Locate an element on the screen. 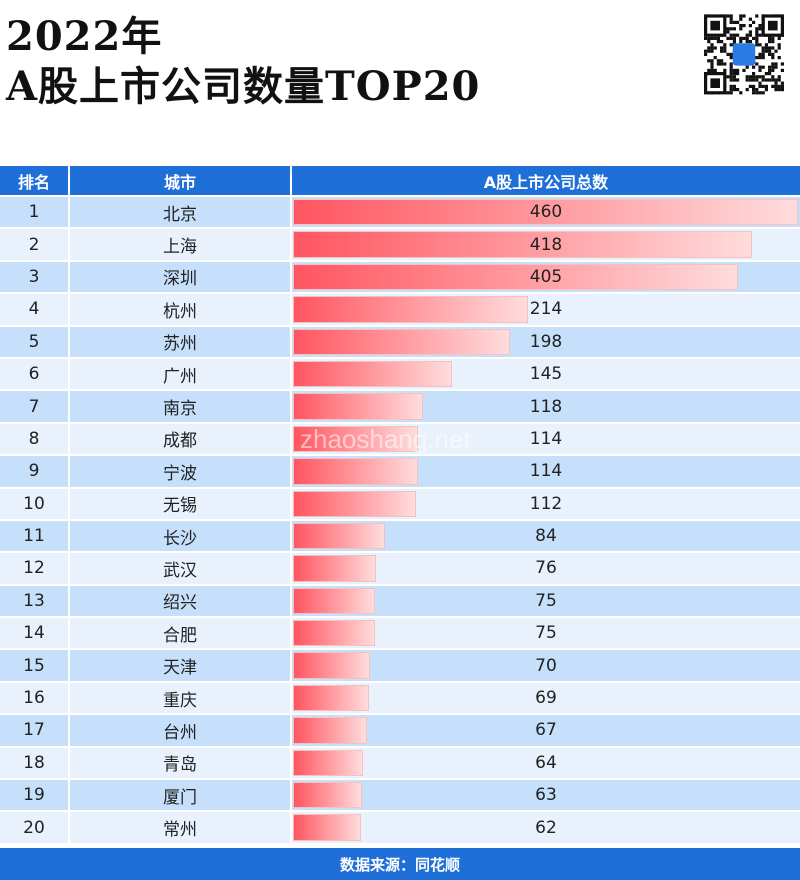  count-cell: 63 is located at coordinates (546, 795).